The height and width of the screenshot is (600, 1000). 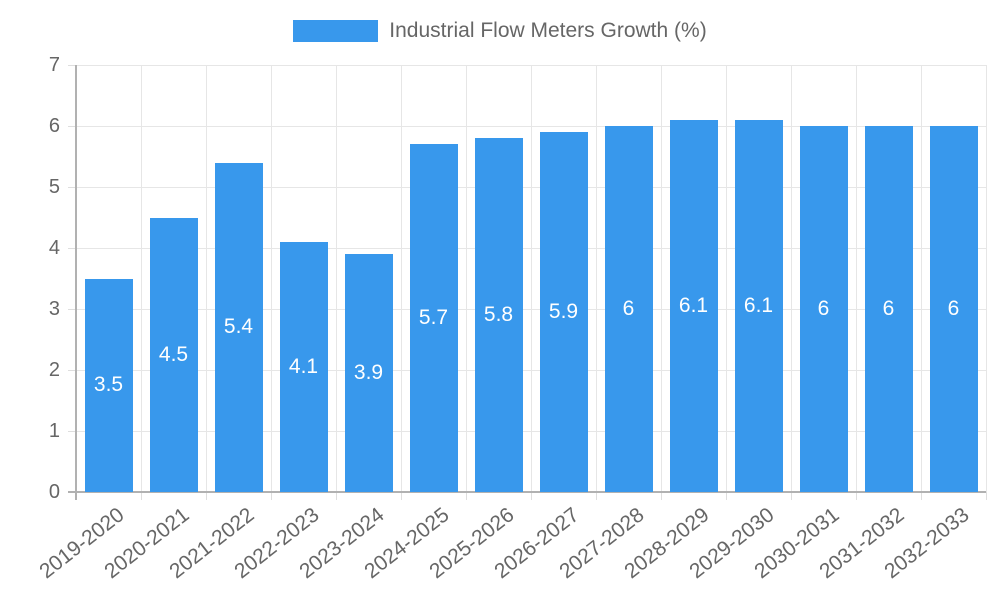 What do you see at coordinates (54, 309) in the screenshot?
I see `y-axis-tick-label: 3` at bounding box center [54, 309].